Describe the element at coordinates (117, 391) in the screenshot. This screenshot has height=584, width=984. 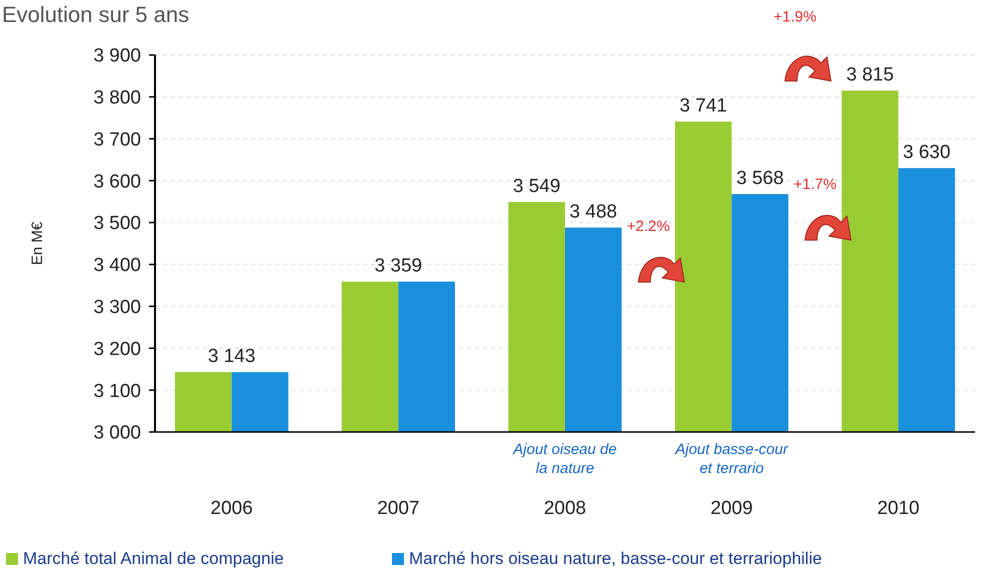
I see `y-tick-label: 3 100` at that location.